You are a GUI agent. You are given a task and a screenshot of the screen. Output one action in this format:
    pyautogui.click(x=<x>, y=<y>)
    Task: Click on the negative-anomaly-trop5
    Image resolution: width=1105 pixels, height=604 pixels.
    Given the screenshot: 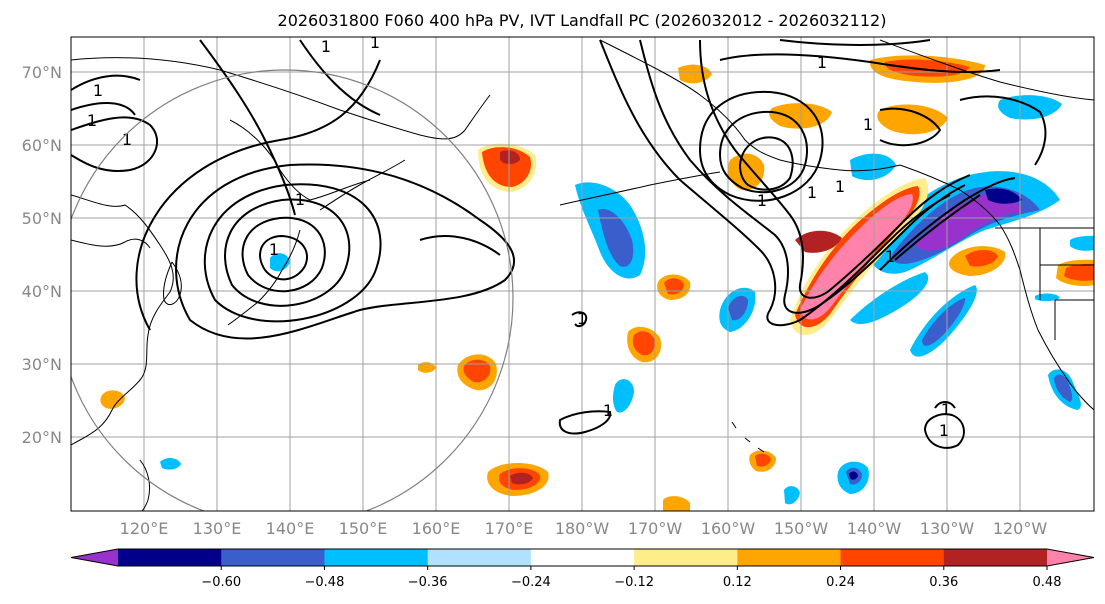 What is the action you would take?
    pyautogui.click(x=170, y=464)
    